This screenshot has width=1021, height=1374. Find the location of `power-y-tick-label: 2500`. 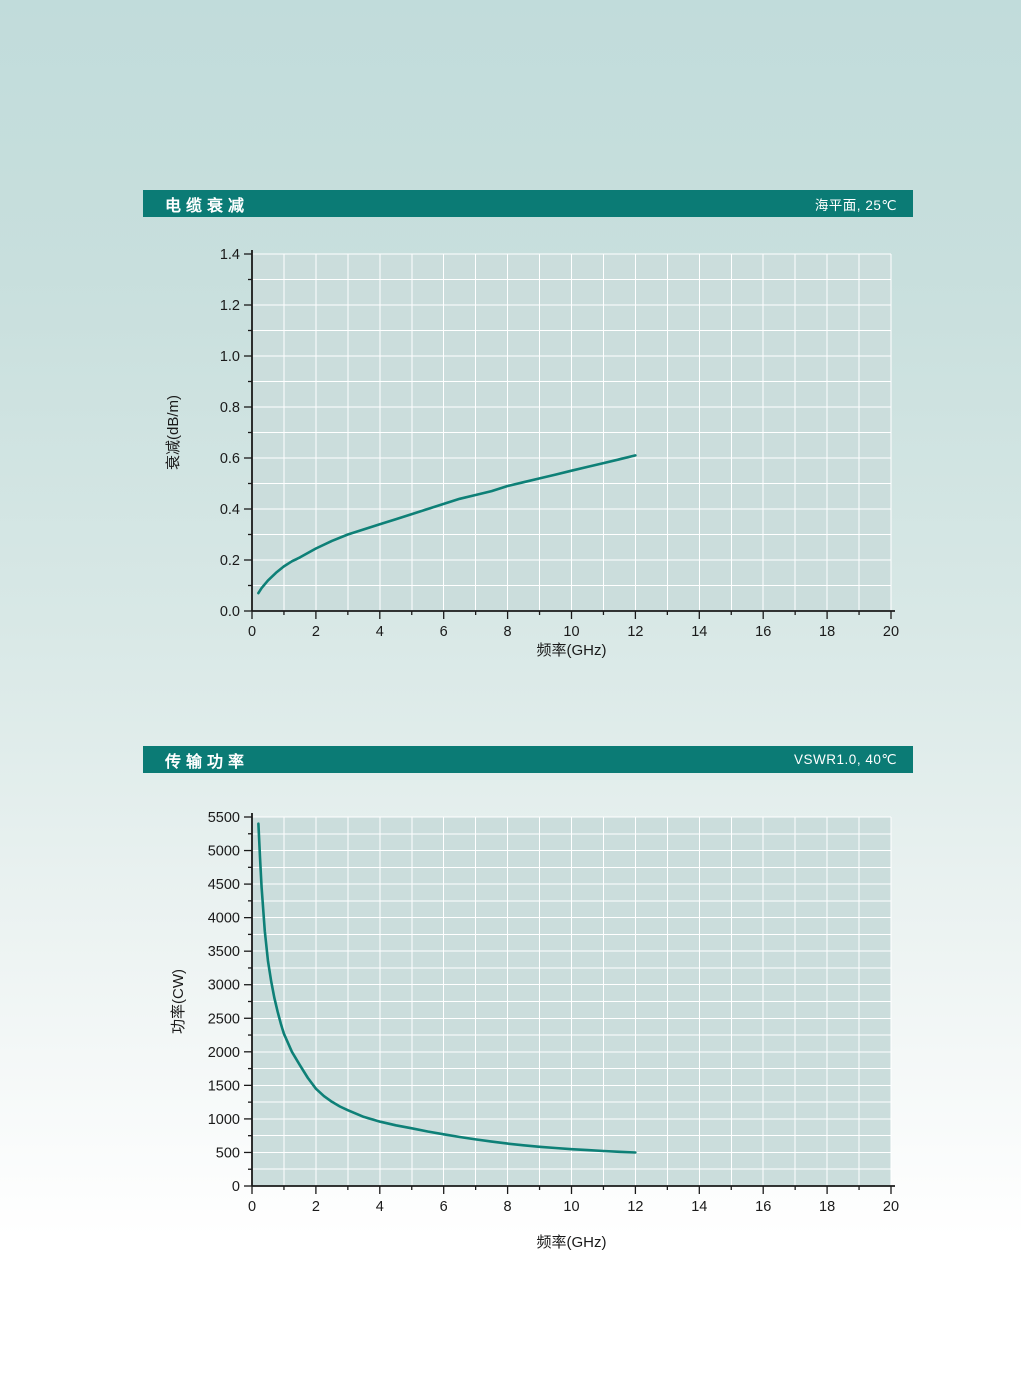

power-y-tick-label: 2500 is located at coordinates (224, 1019).